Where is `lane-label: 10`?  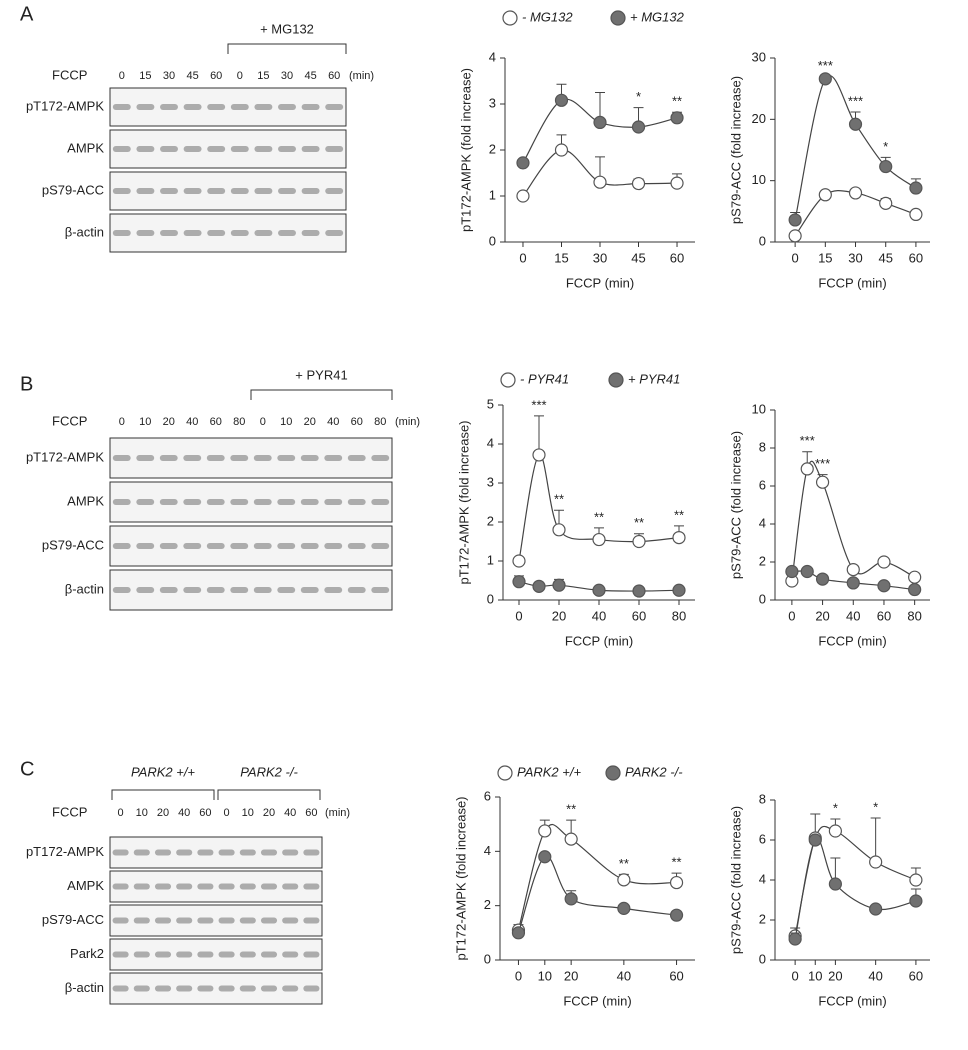 lane-label: 10 is located at coordinates (145, 422).